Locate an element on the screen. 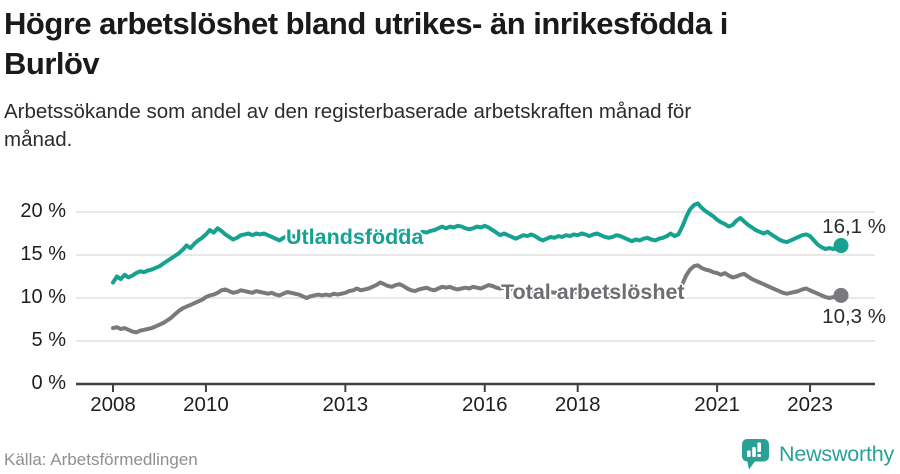 The width and height of the screenshot is (900, 474). newsworthy-logo: Newsworthy is located at coordinates (817, 454).